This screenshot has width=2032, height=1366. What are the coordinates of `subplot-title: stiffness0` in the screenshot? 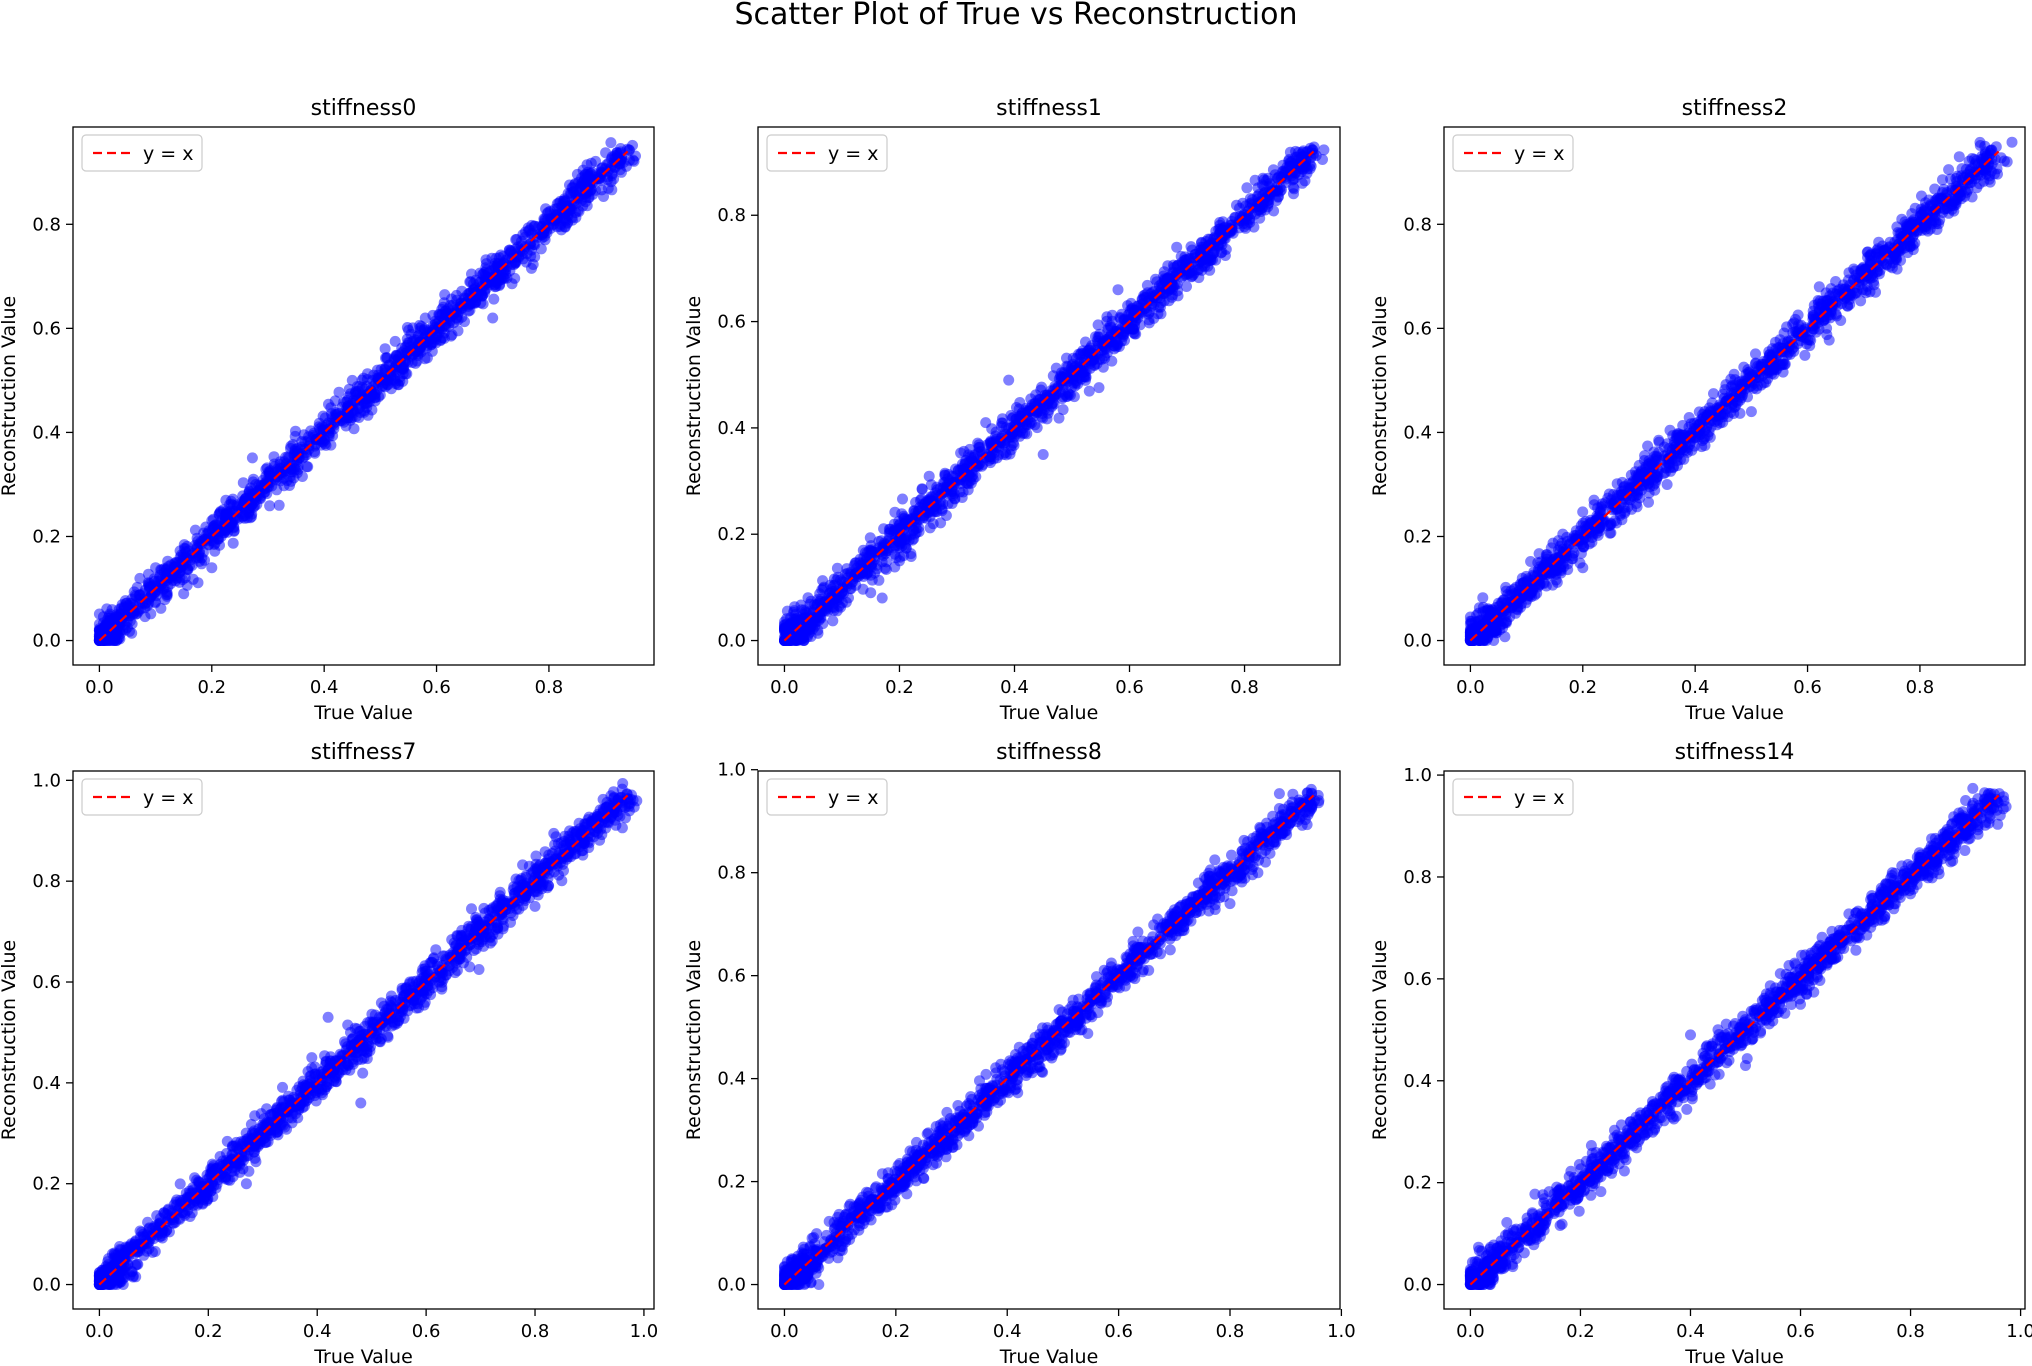 It's located at (364, 108).